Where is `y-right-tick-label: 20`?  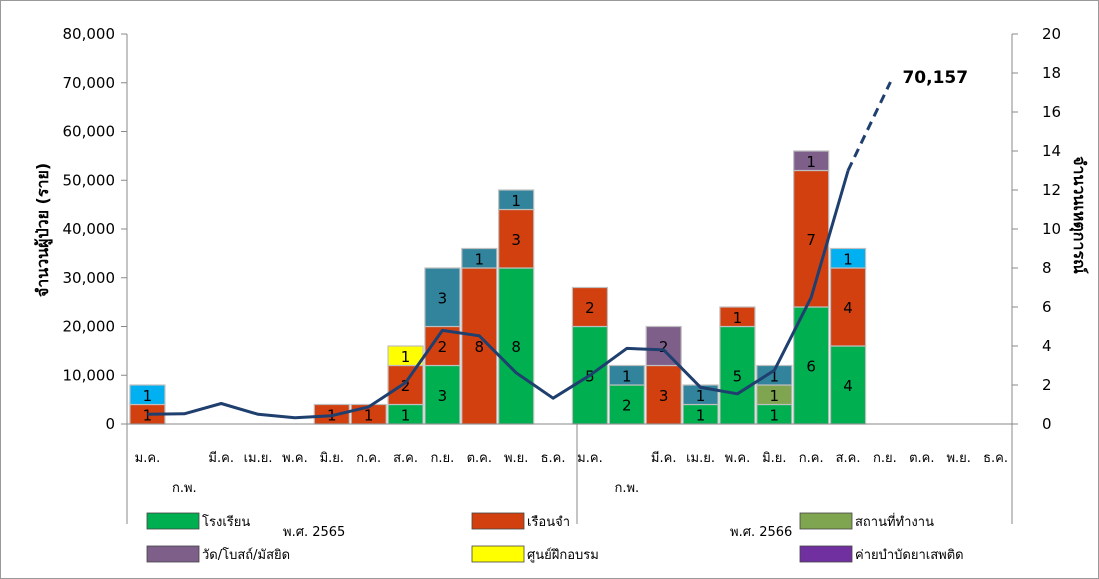 y-right-tick-label: 20 is located at coordinates (1051, 34).